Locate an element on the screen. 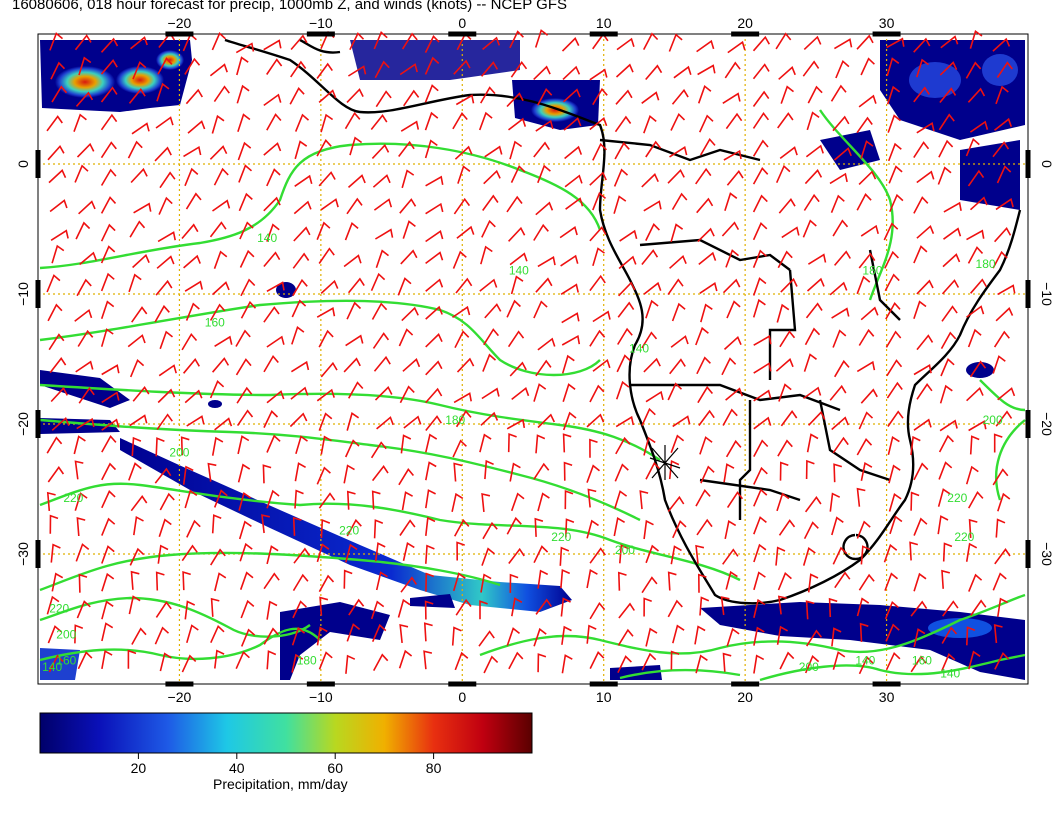 Image resolution: width=1056 pixels, height=816 pixels. colorbar-label: Precipitation, mm/day is located at coordinates (280, 784).